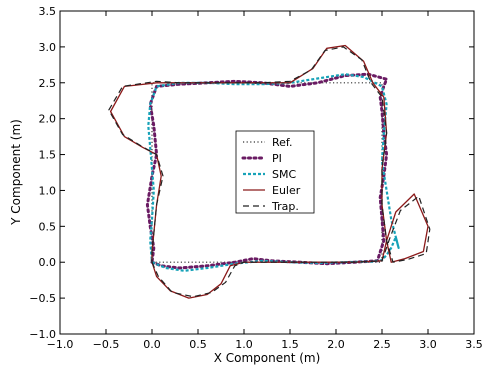 The height and width of the screenshot is (369, 486). Describe the element at coordinates (48, 119) in the screenshot. I see `y-tick-label: 2.0` at that location.